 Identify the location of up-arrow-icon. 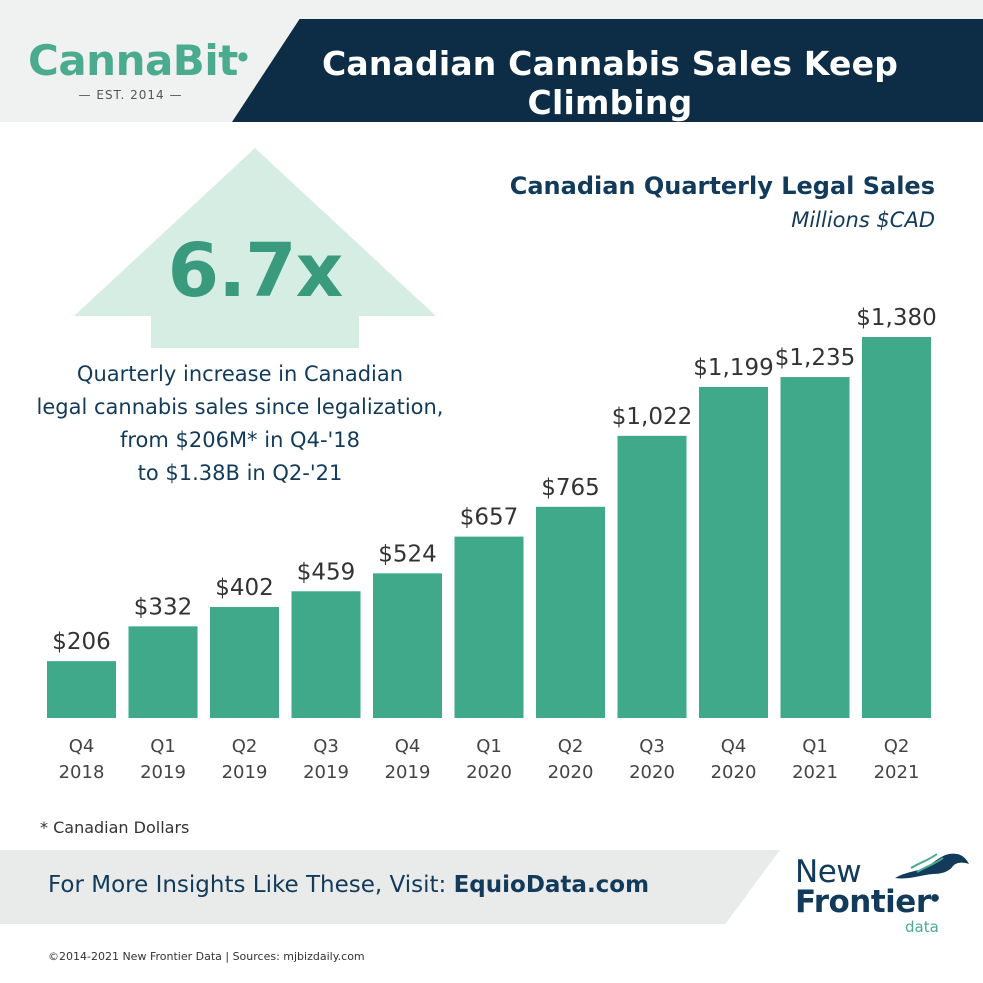
(255, 248).